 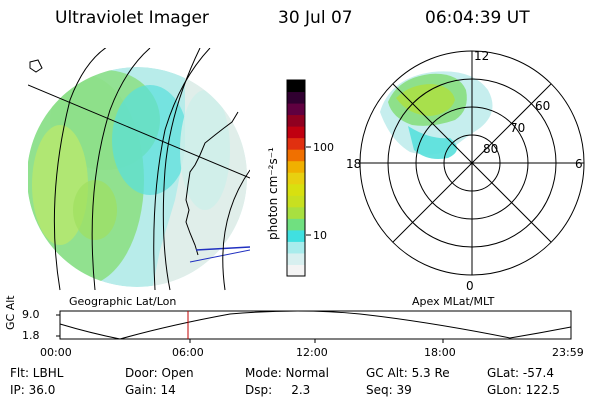 What do you see at coordinates (408, 373) in the screenshot?
I see `info-gc-alt: GC Alt: 5.3 Re` at bounding box center [408, 373].